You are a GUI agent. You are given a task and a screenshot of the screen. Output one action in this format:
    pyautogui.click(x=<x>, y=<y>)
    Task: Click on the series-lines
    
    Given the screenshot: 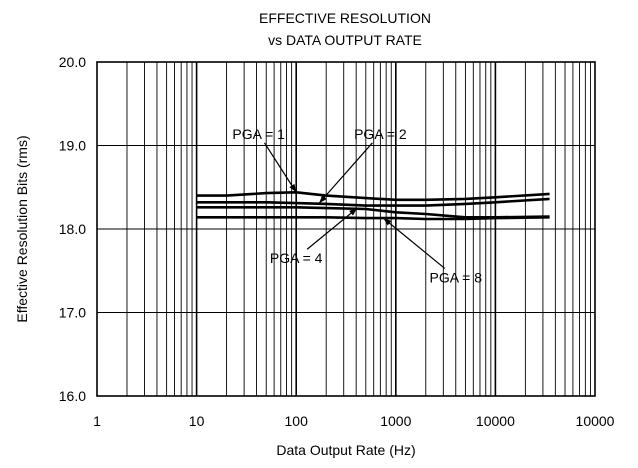 What is the action you would take?
    pyautogui.click(x=373, y=206)
    